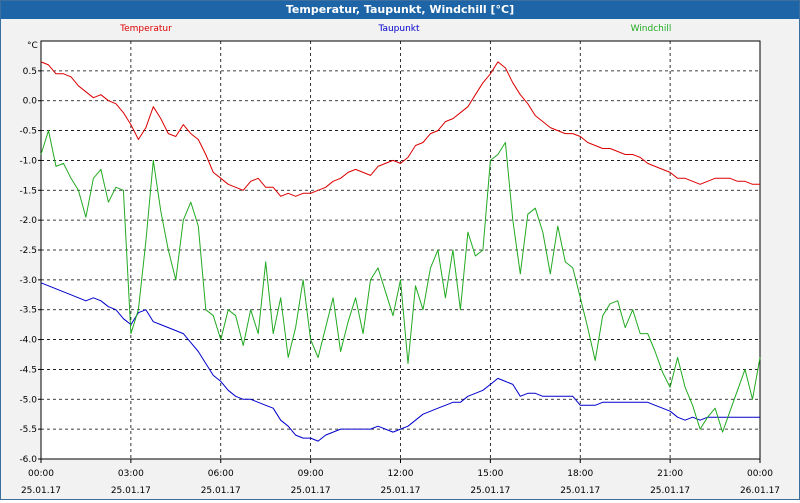 Image resolution: width=800 pixels, height=503 pixels. I want to click on y-tick-label: 0.5, so click(30, 72).